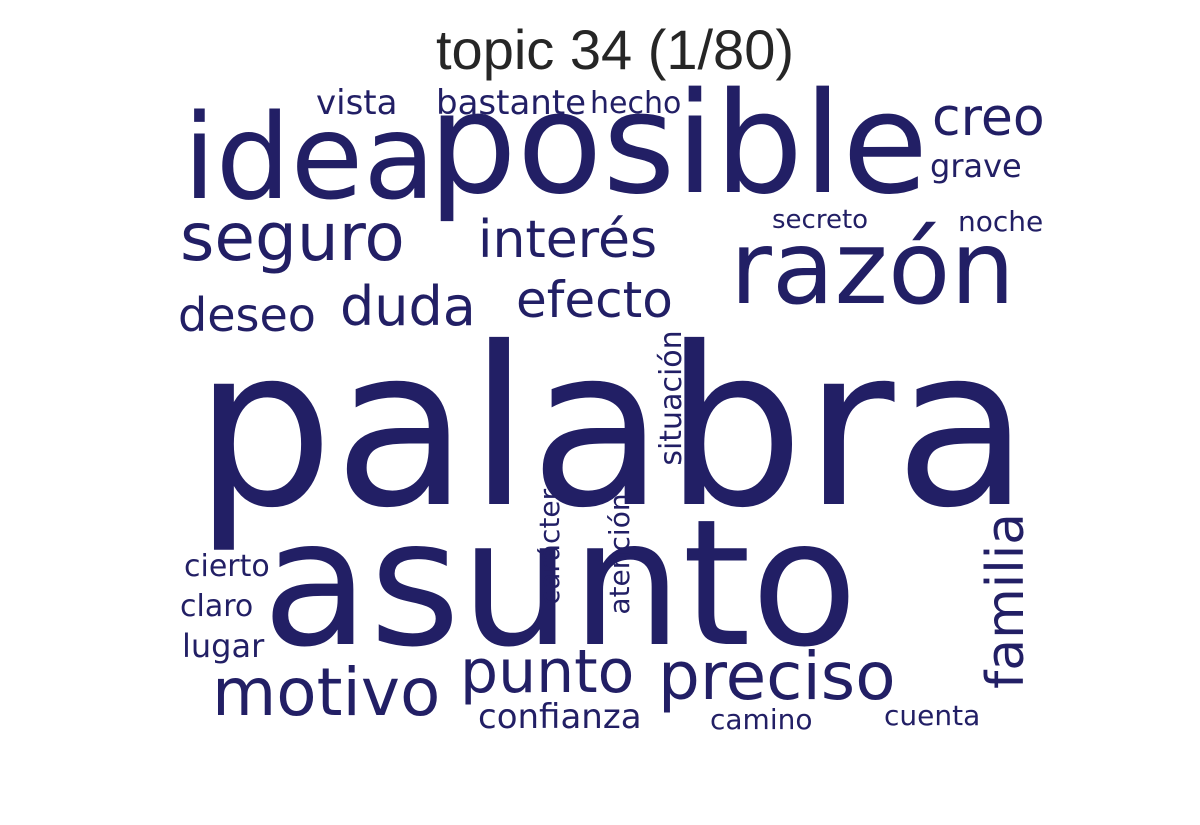  What do you see at coordinates (560, 717) in the screenshot?
I see `word-confianza: confianza` at bounding box center [560, 717].